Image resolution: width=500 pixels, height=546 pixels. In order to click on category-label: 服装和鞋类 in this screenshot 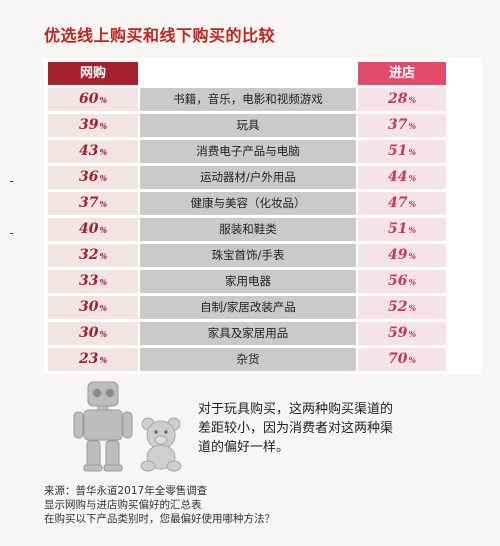, I will do `click(248, 229)`.